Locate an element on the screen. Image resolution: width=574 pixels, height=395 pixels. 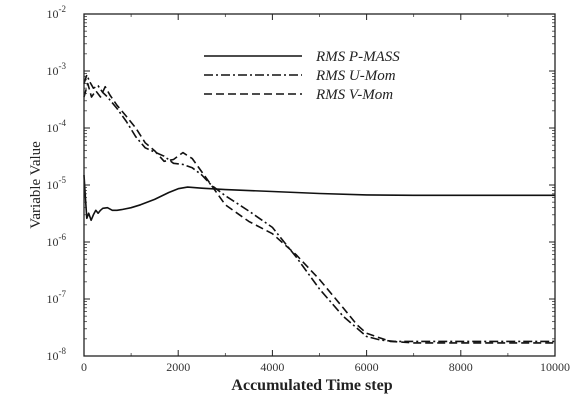
x-tick-label: 4000 is located at coordinates (272, 367).